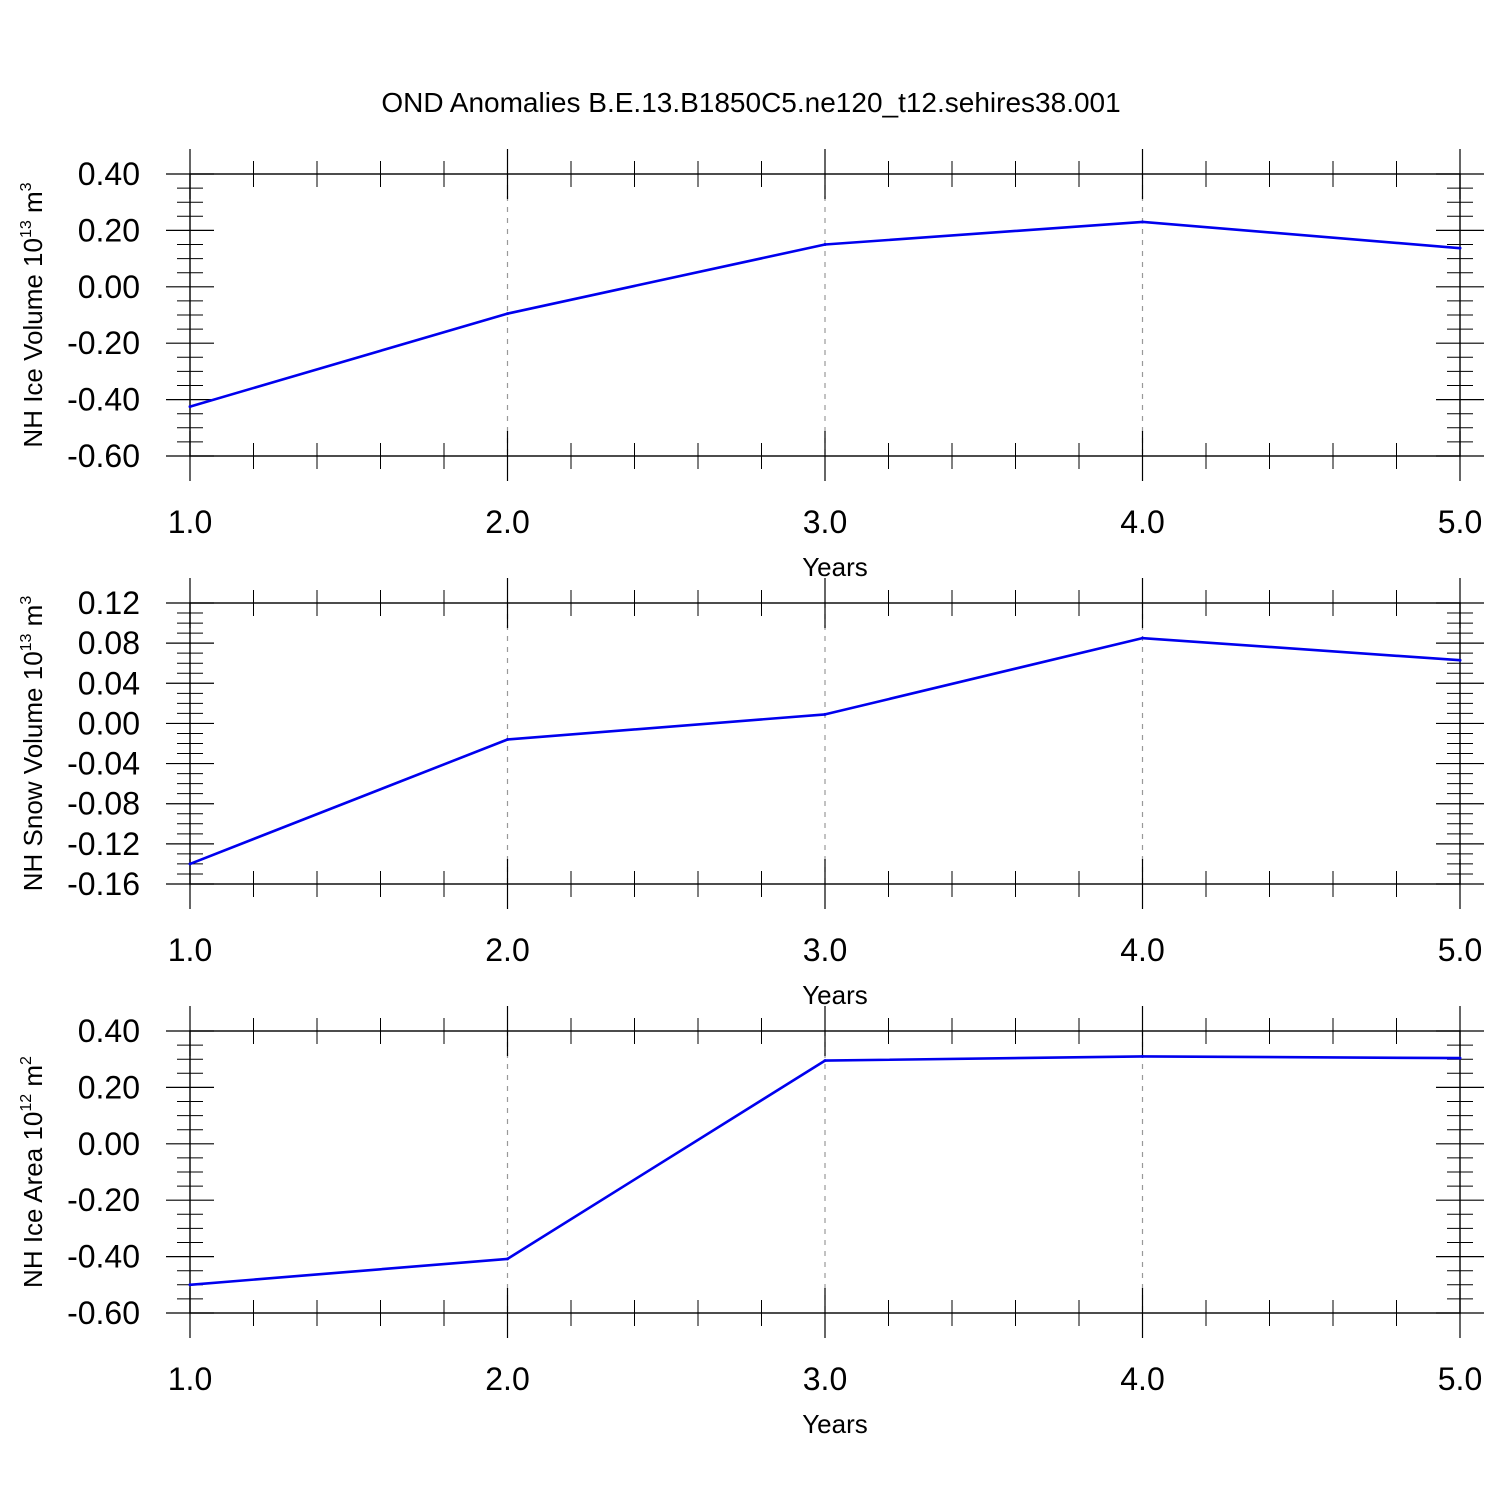  I want to click on y-axis-label: NH Ice Volume 1013 m3, so click(33, 314).